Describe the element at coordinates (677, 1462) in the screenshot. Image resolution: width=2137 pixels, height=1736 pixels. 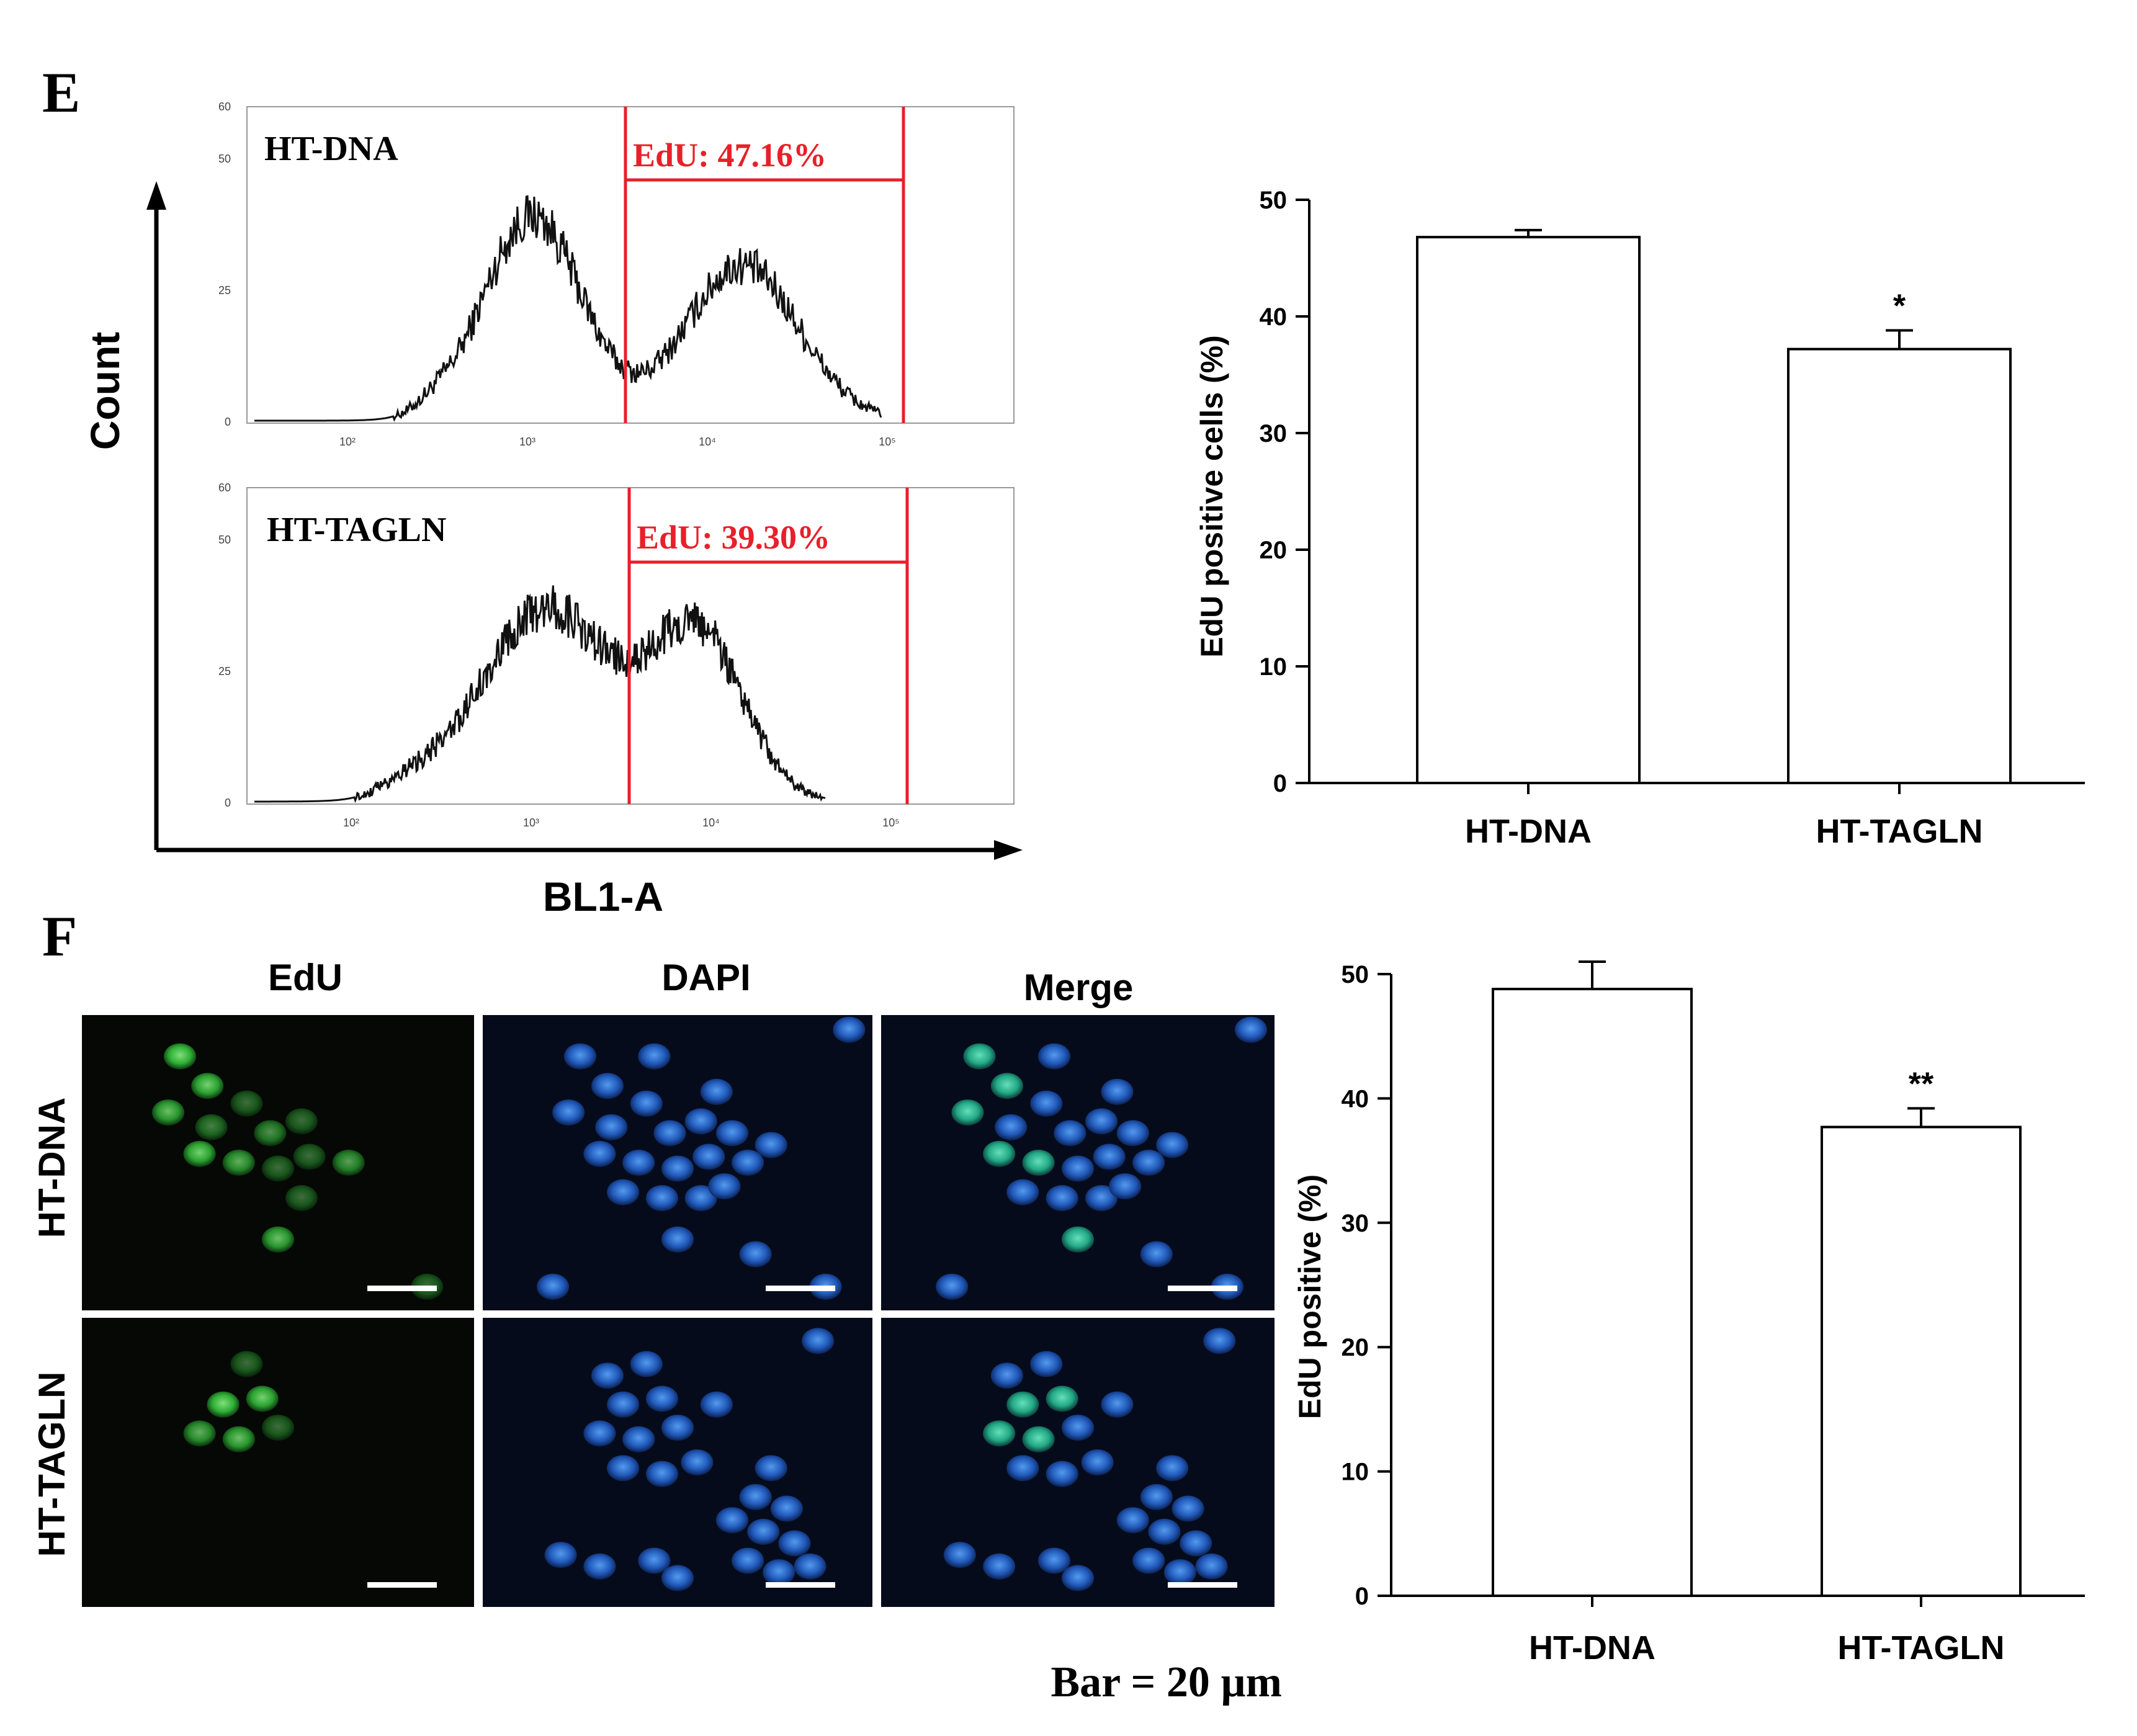
I see `micrograph-ht-tagln-dapi` at that location.